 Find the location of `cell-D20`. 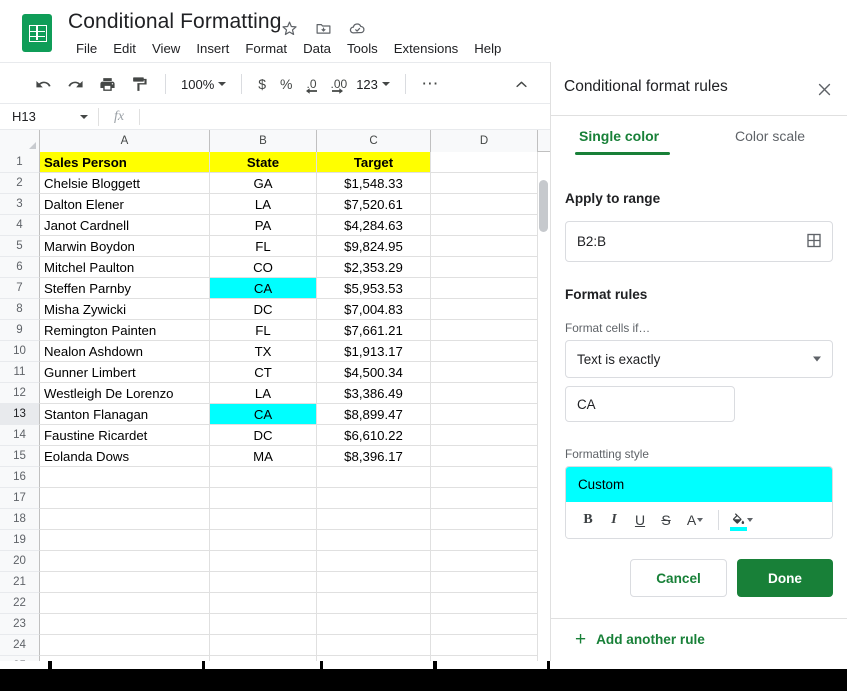

cell-D20 is located at coordinates (484, 561).